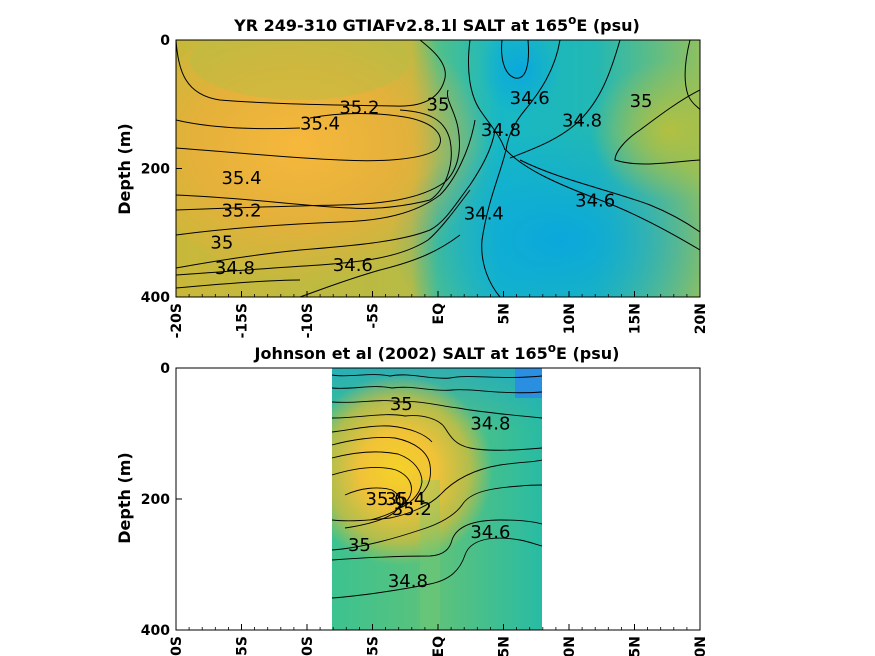  I want to click on panel-top-yticks: 0 200 400, so click(161, 169).